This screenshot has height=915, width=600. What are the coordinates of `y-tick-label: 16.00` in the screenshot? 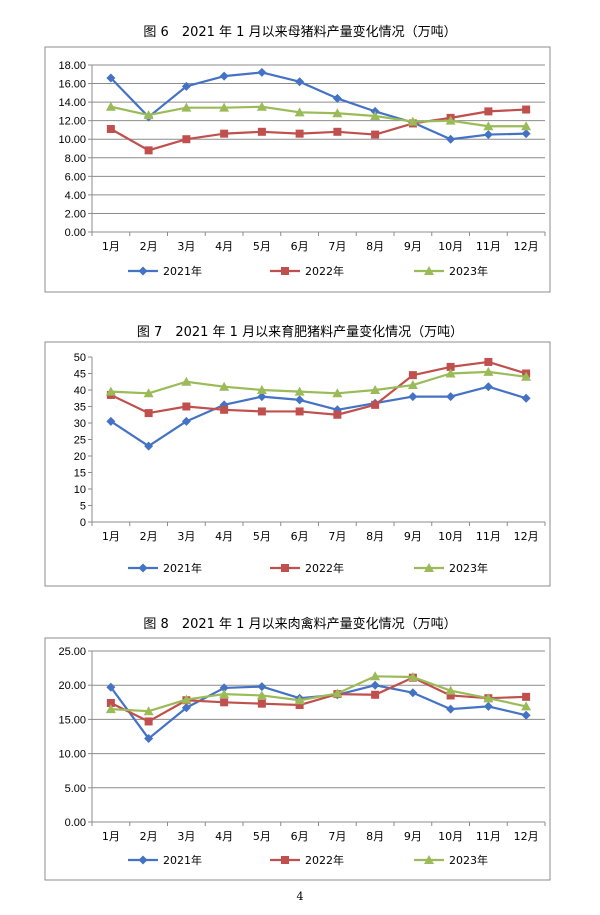 It's located at (72, 85).